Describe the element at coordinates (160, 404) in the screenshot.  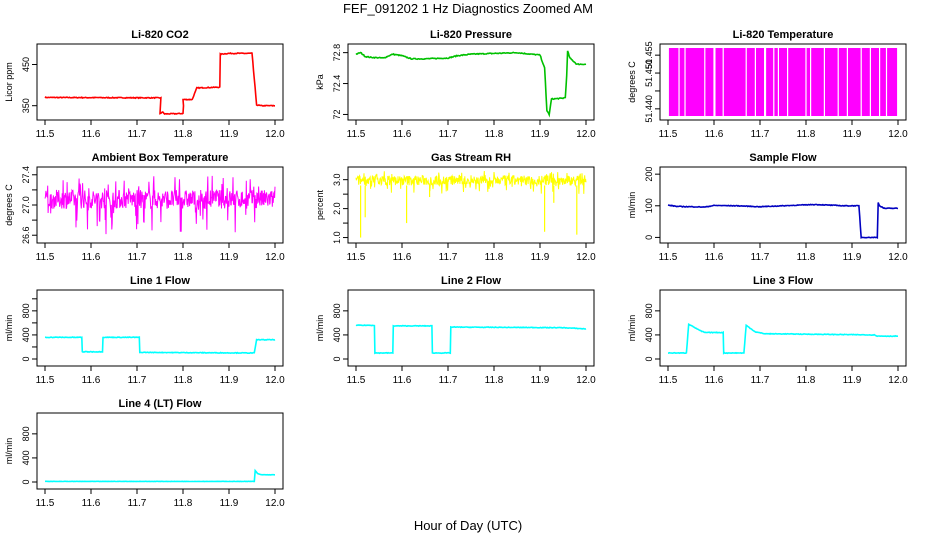
I see `chart-title: Line 4 (LT) Flow` at that location.